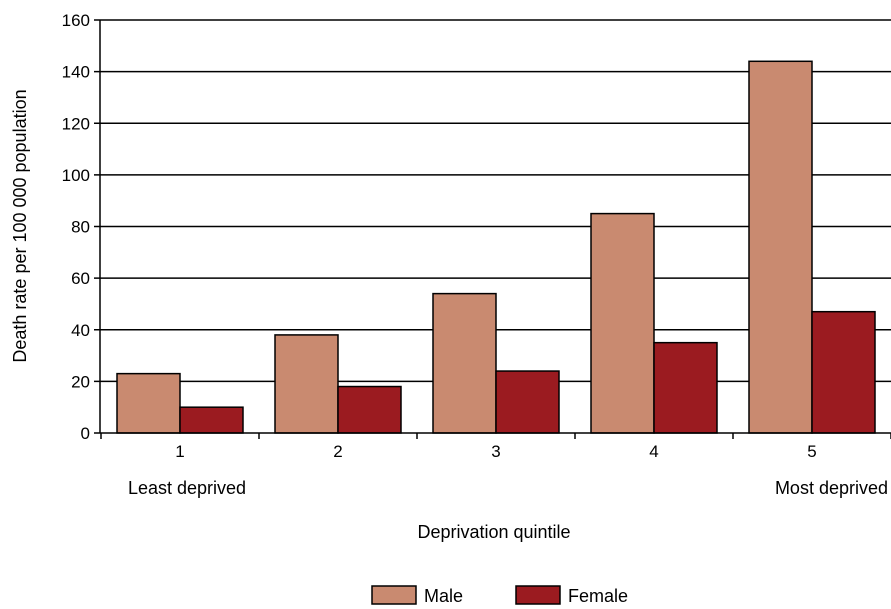 This screenshot has width=891, height=609. Describe the element at coordinates (831, 488) in the screenshot. I see `category-annotation: Most deprived` at that location.